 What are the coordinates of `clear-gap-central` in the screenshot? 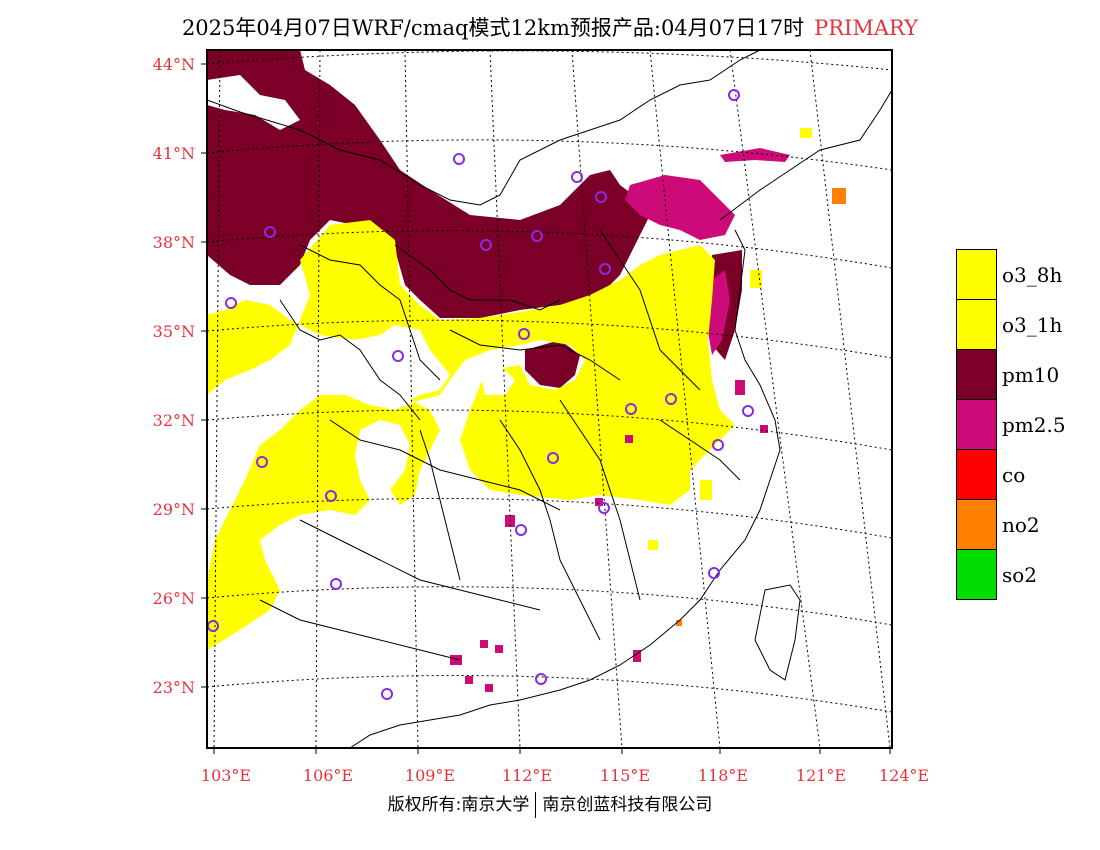 It's located at (360, 365).